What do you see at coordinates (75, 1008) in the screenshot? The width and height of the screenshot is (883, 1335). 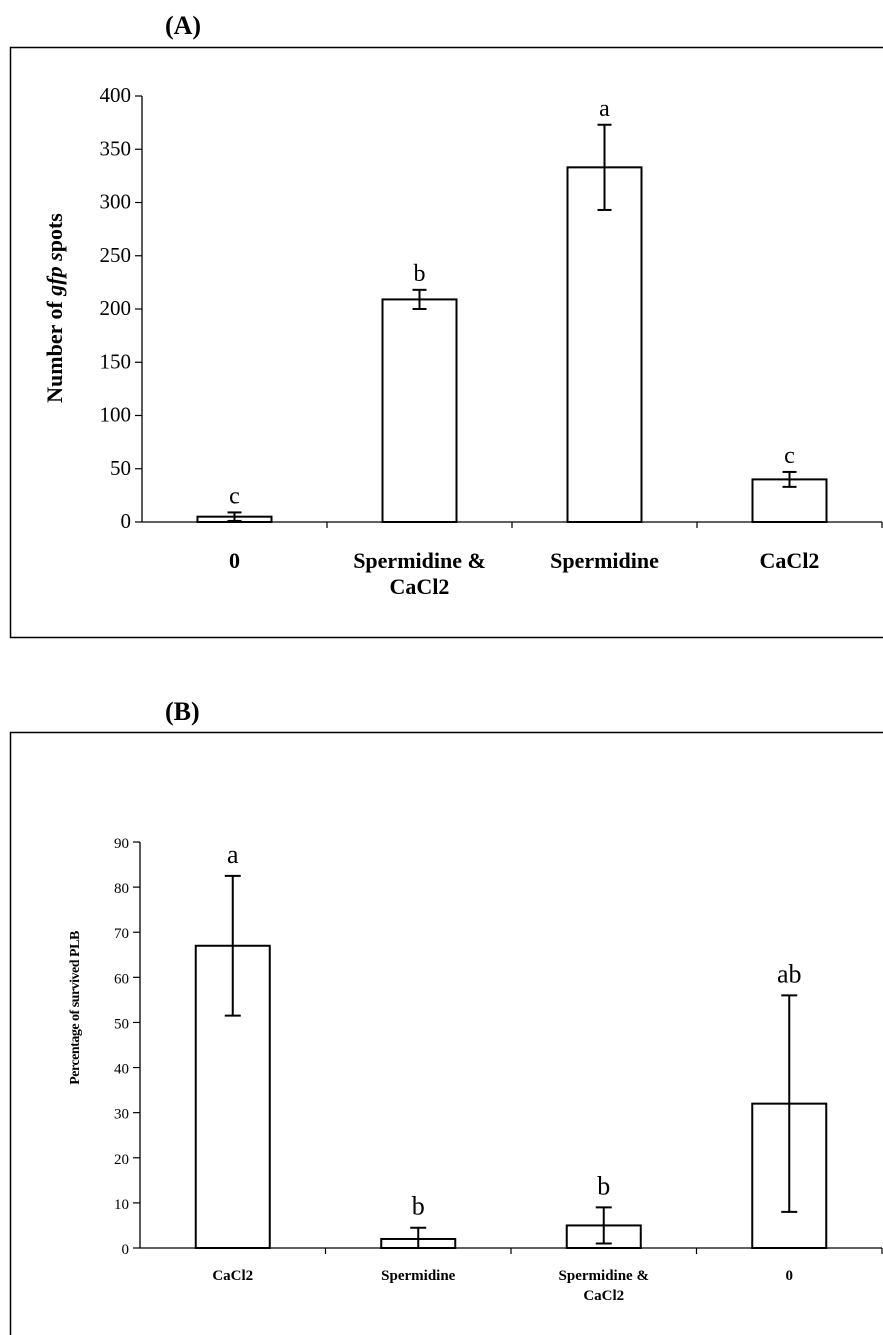 I see `panel-b-y-axis-label: Percentage of survived PLB` at bounding box center [75, 1008].